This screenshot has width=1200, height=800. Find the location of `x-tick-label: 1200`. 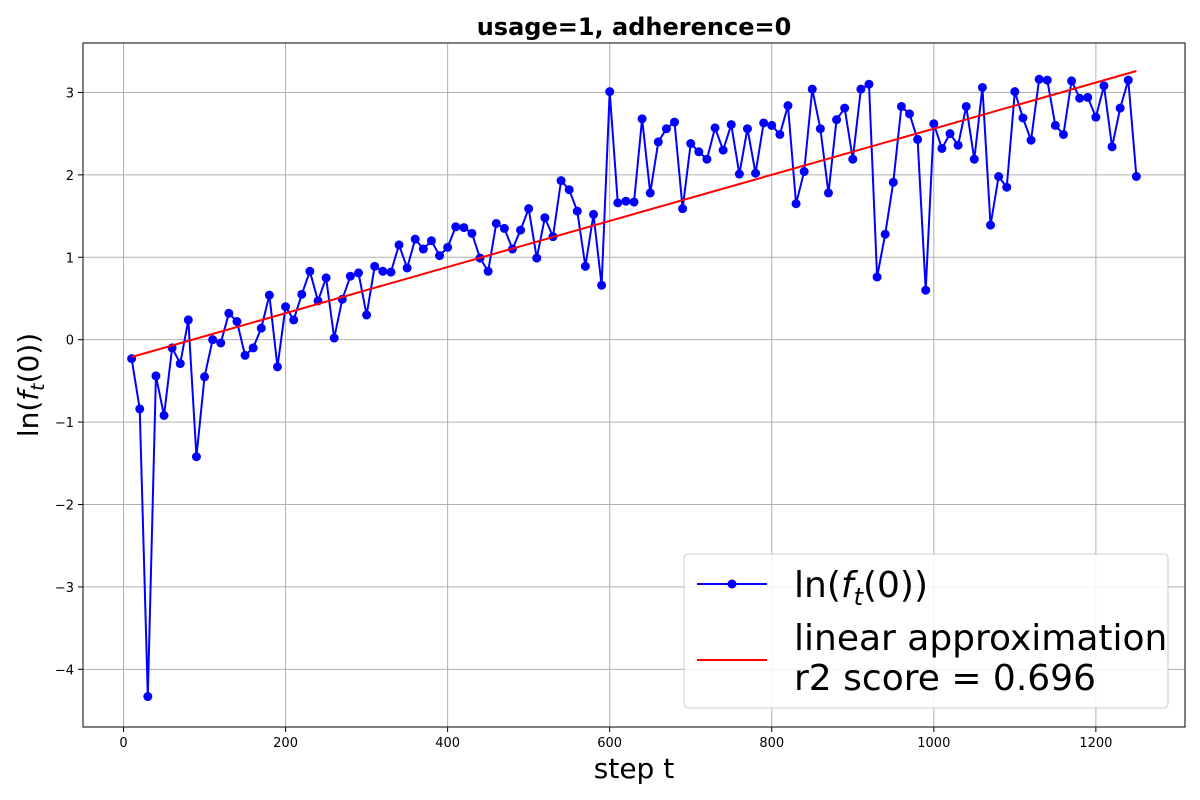

x-tick-label: 1200 is located at coordinates (1095, 743).